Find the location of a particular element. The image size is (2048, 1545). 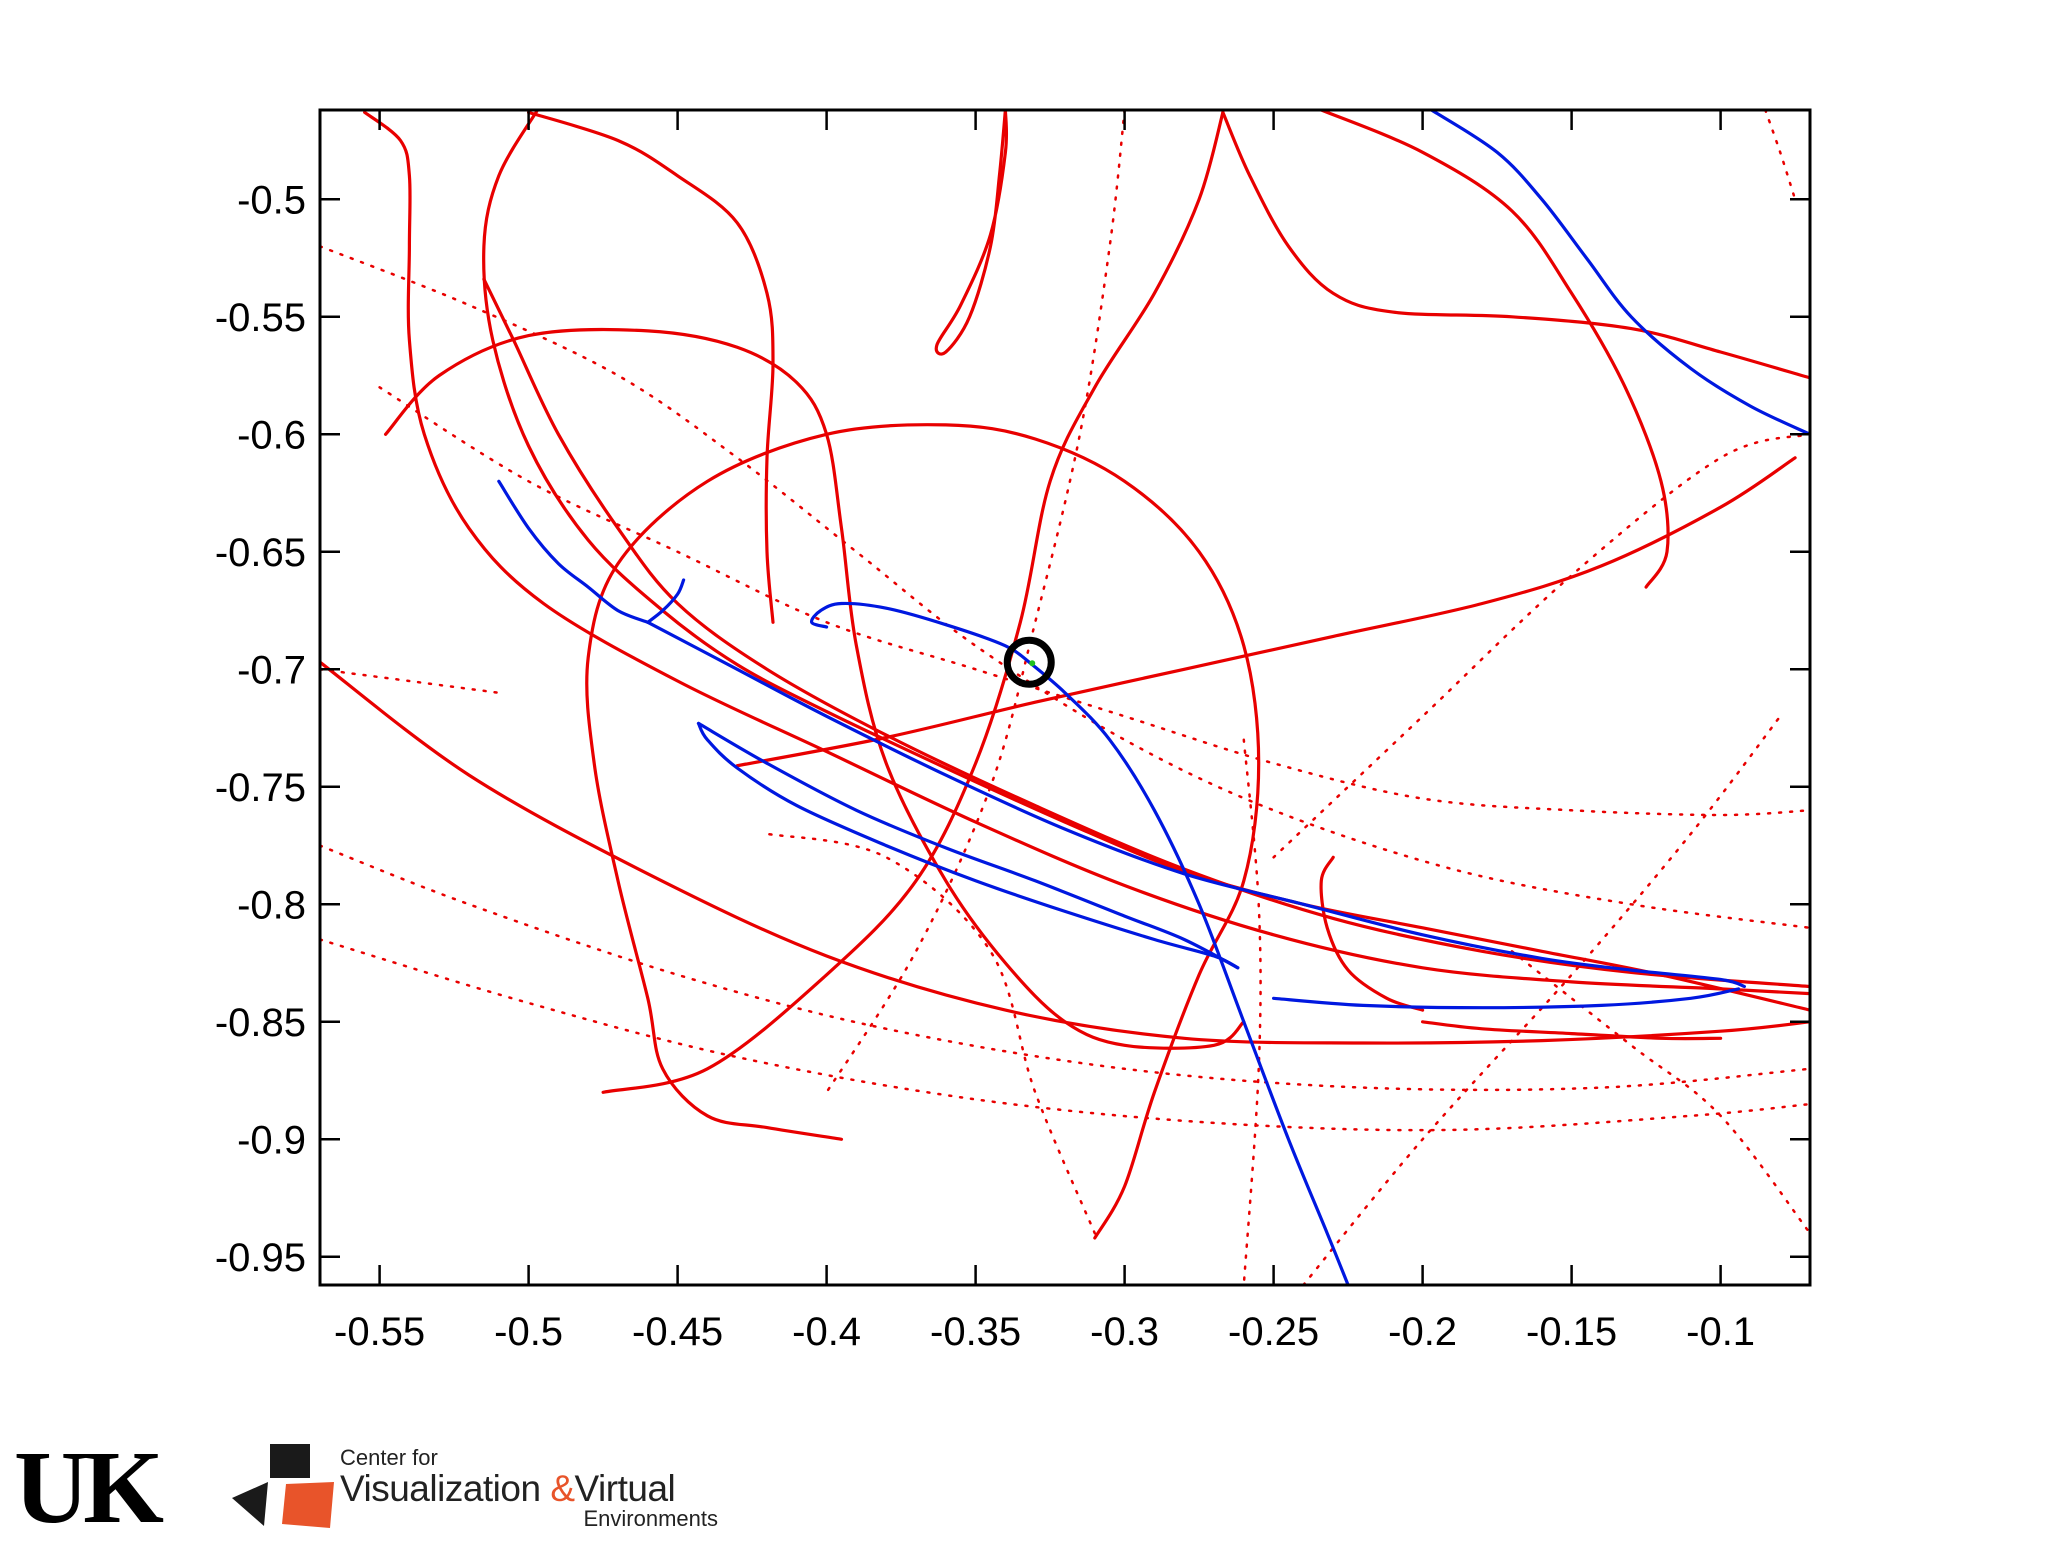

x-tick-label: -0.15 is located at coordinates (1571, 1332).